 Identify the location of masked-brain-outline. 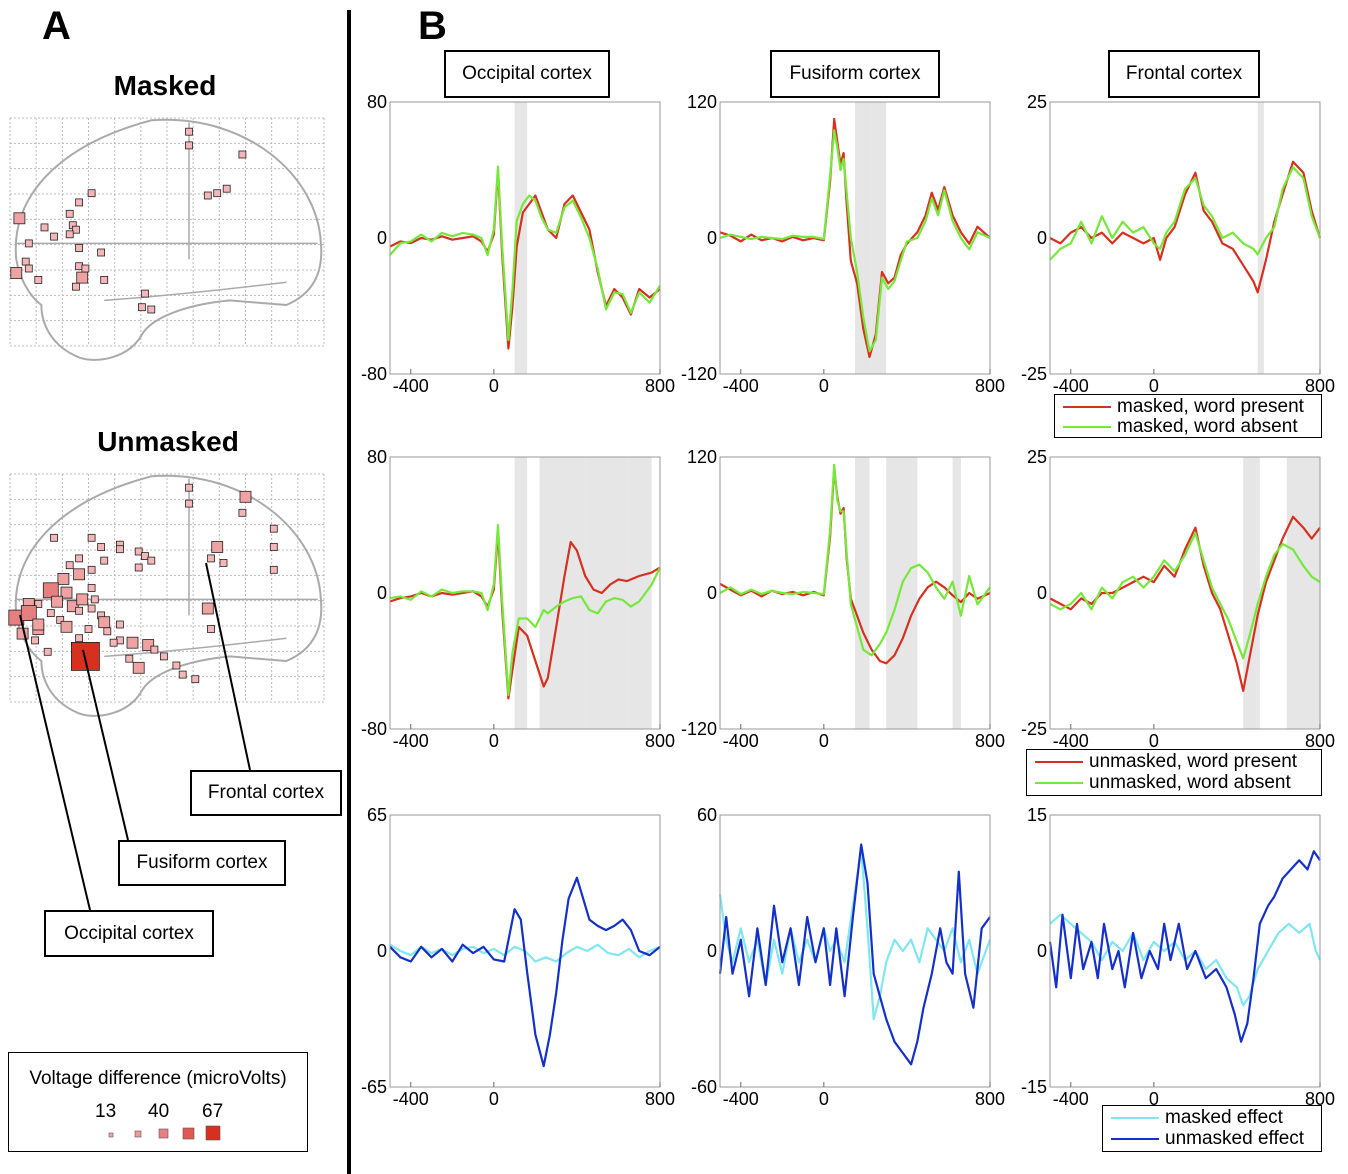
(168, 239).